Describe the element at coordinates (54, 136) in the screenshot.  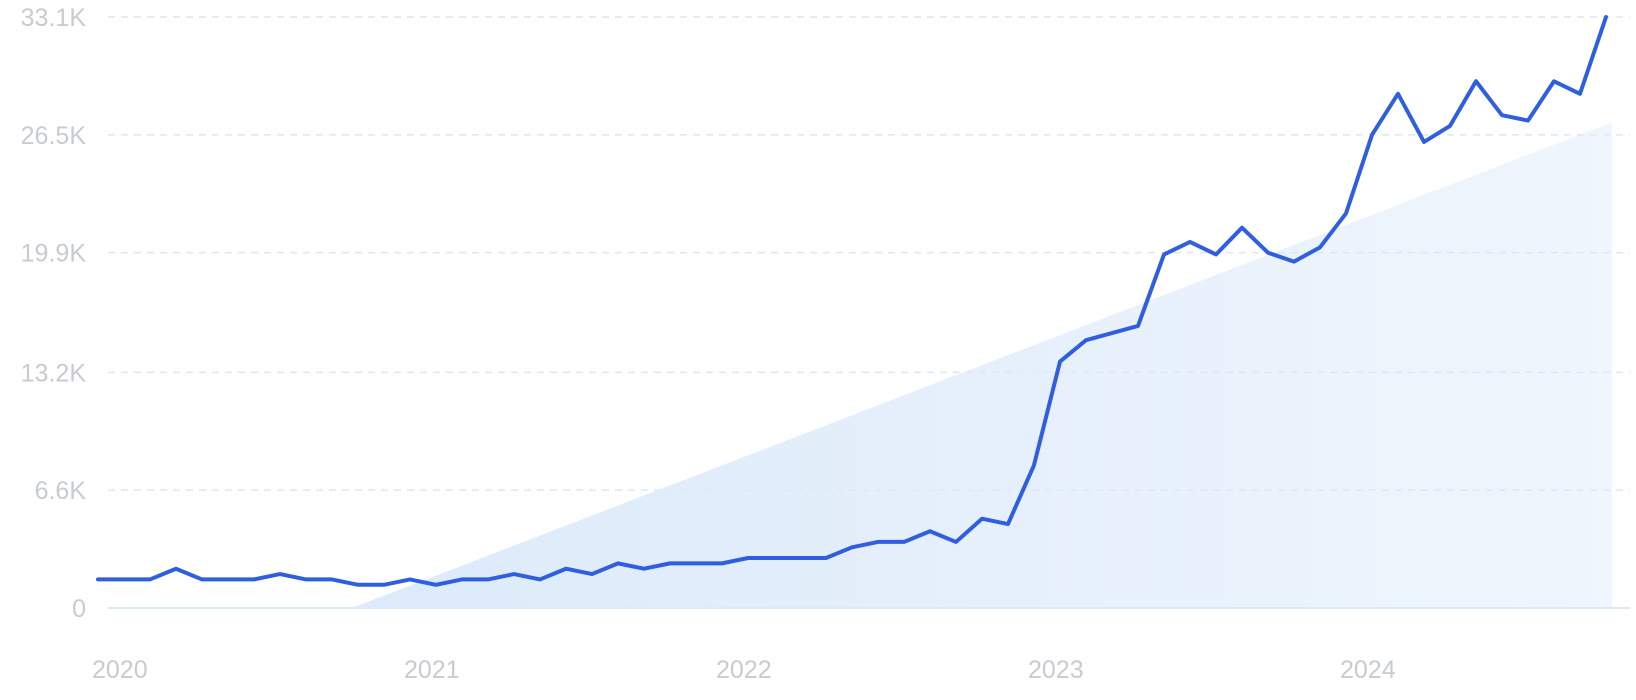
I see `y-tick-label: 26.5K` at that location.